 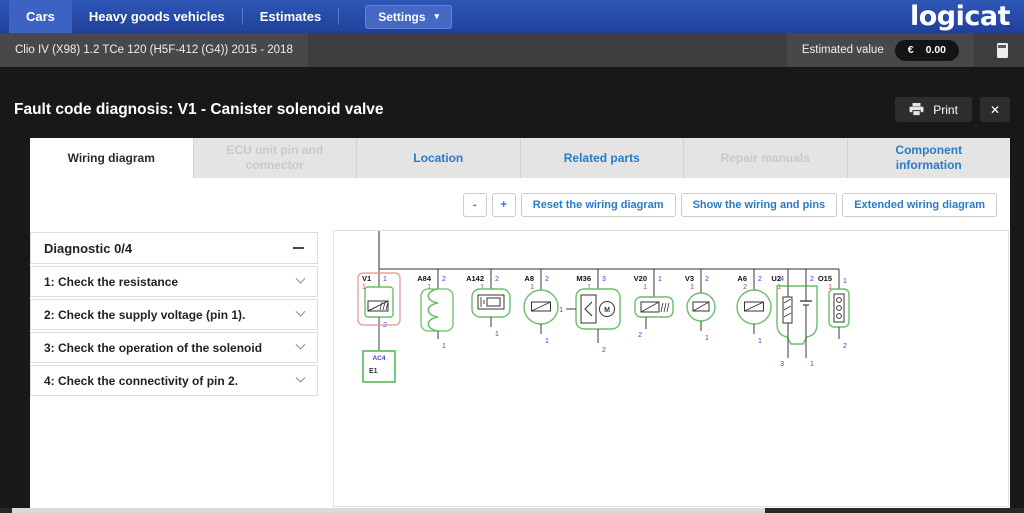 What do you see at coordinates (373, 371) in the screenshot?
I see `svg-text: E1` at bounding box center [373, 371].